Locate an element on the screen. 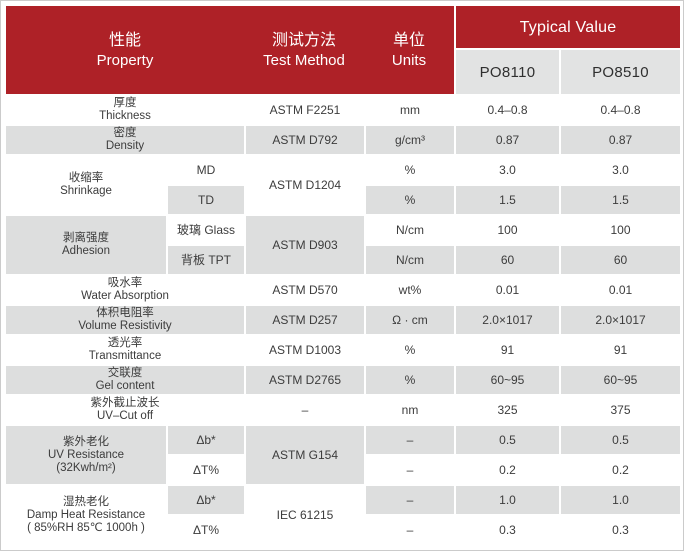  property-cell-shrinkage: 收缩率 Shrinkage is located at coordinates (86, 185).